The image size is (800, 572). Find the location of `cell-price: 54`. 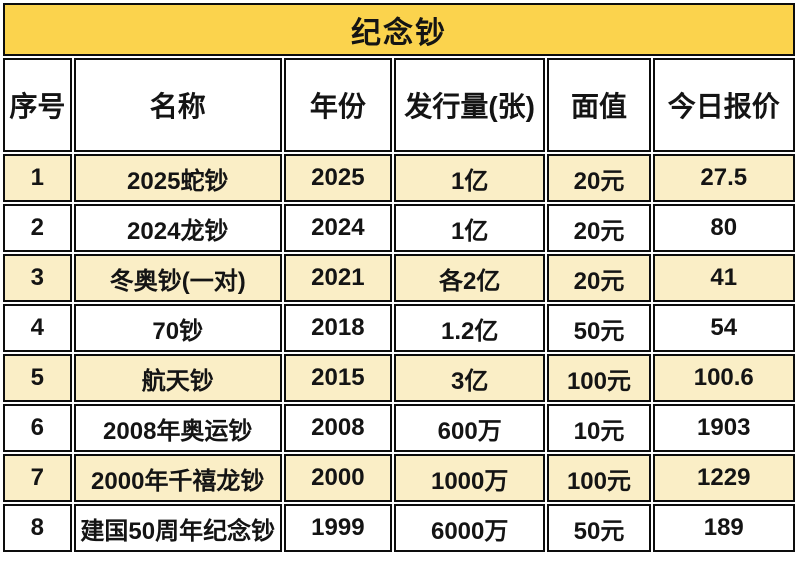

cell-price: 54 is located at coordinates (723, 328).